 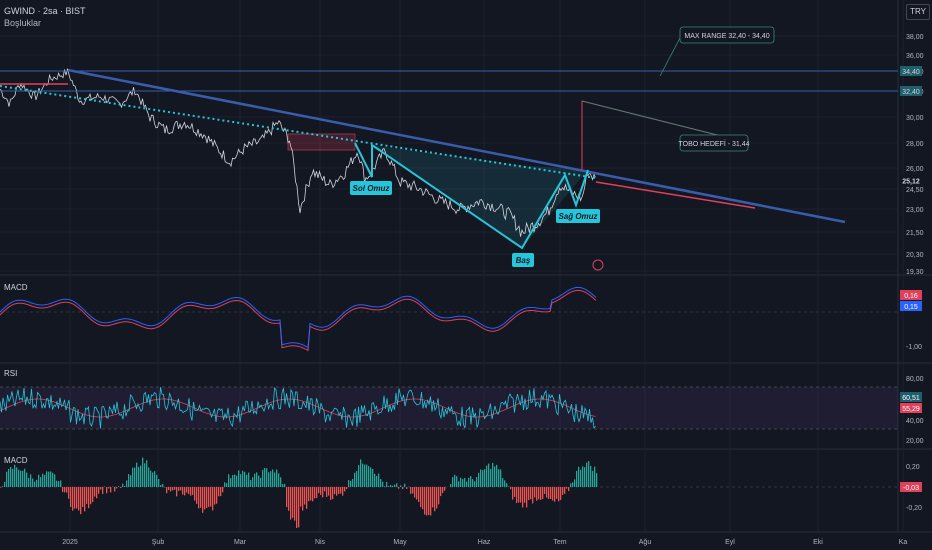 I want to click on head-shoulders-pattern, so click(x=471, y=196).